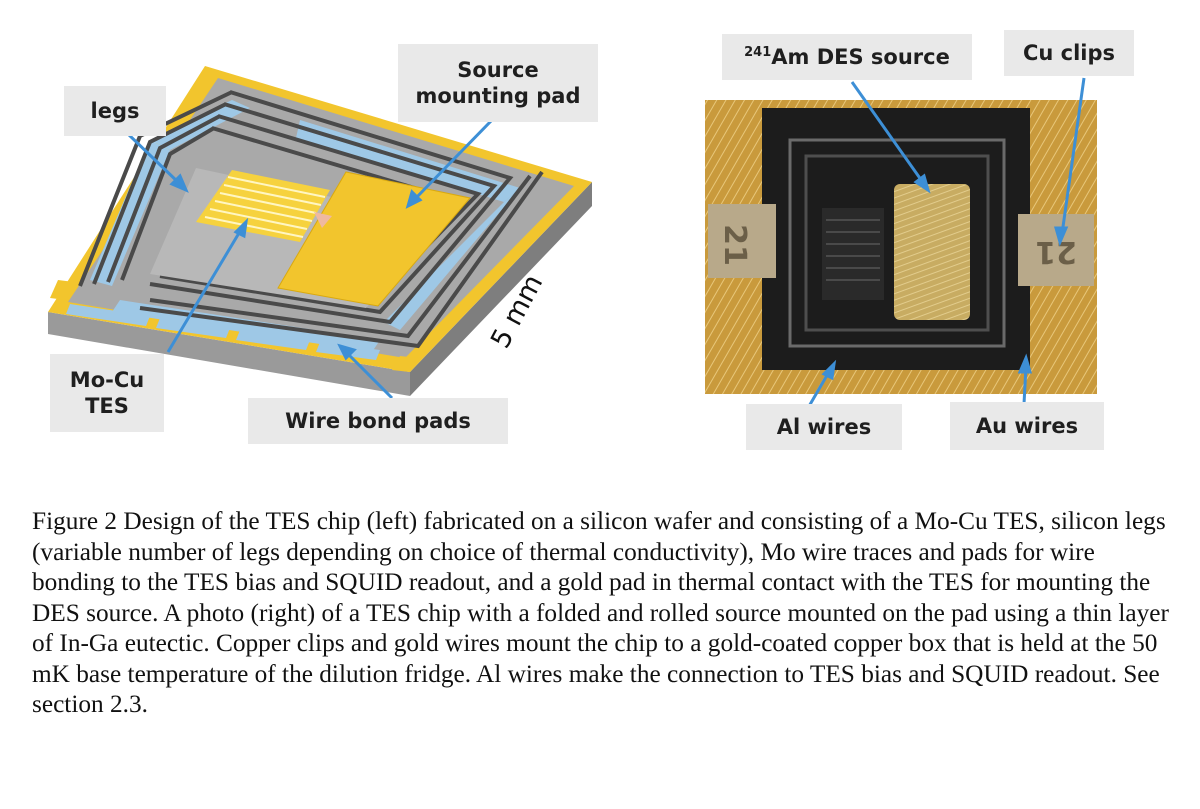  Describe the element at coordinates (229, 354) in the screenshot. I see `chip-front-face` at that location.